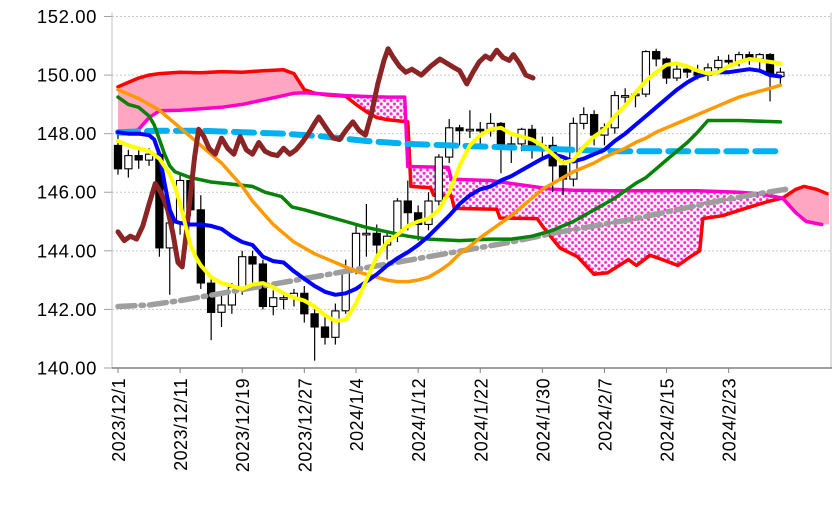 The image size is (832, 526). Describe the element at coordinates (605, 414) in the screenshot. I see `x-tick-label: 2024/2/7` at that location.